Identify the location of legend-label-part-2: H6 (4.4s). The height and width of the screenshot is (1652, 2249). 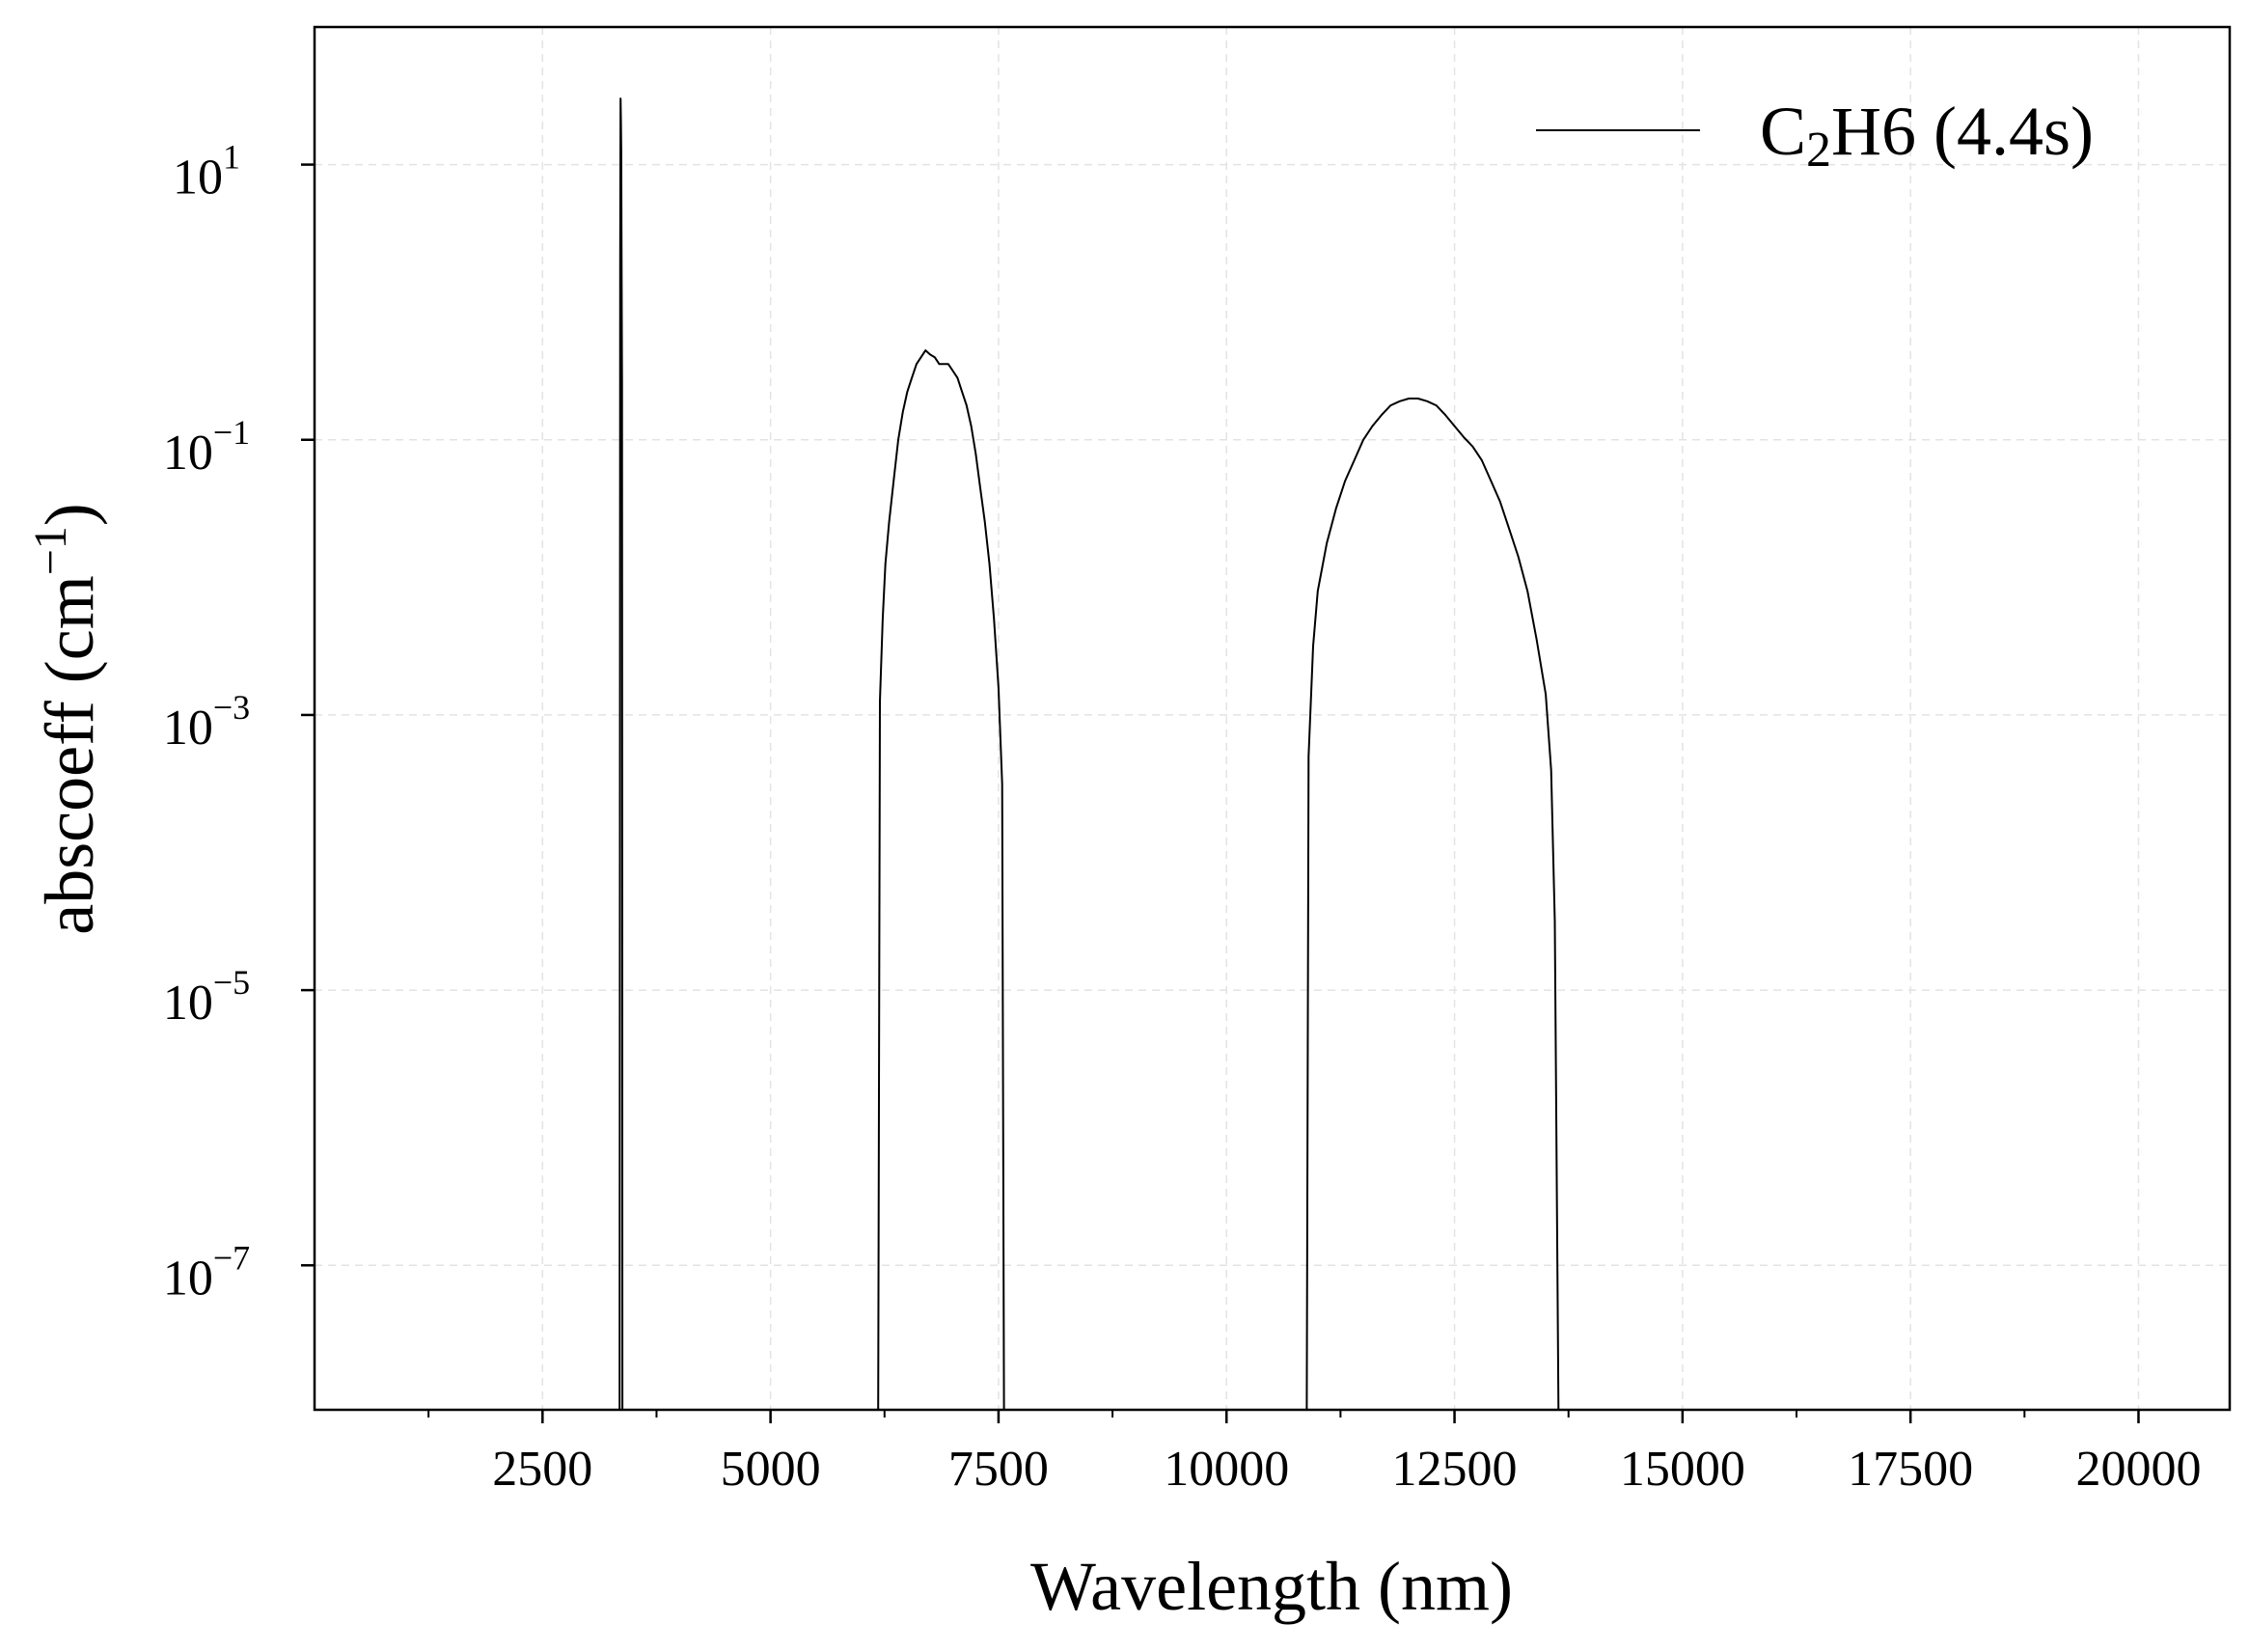
(1962, 131).